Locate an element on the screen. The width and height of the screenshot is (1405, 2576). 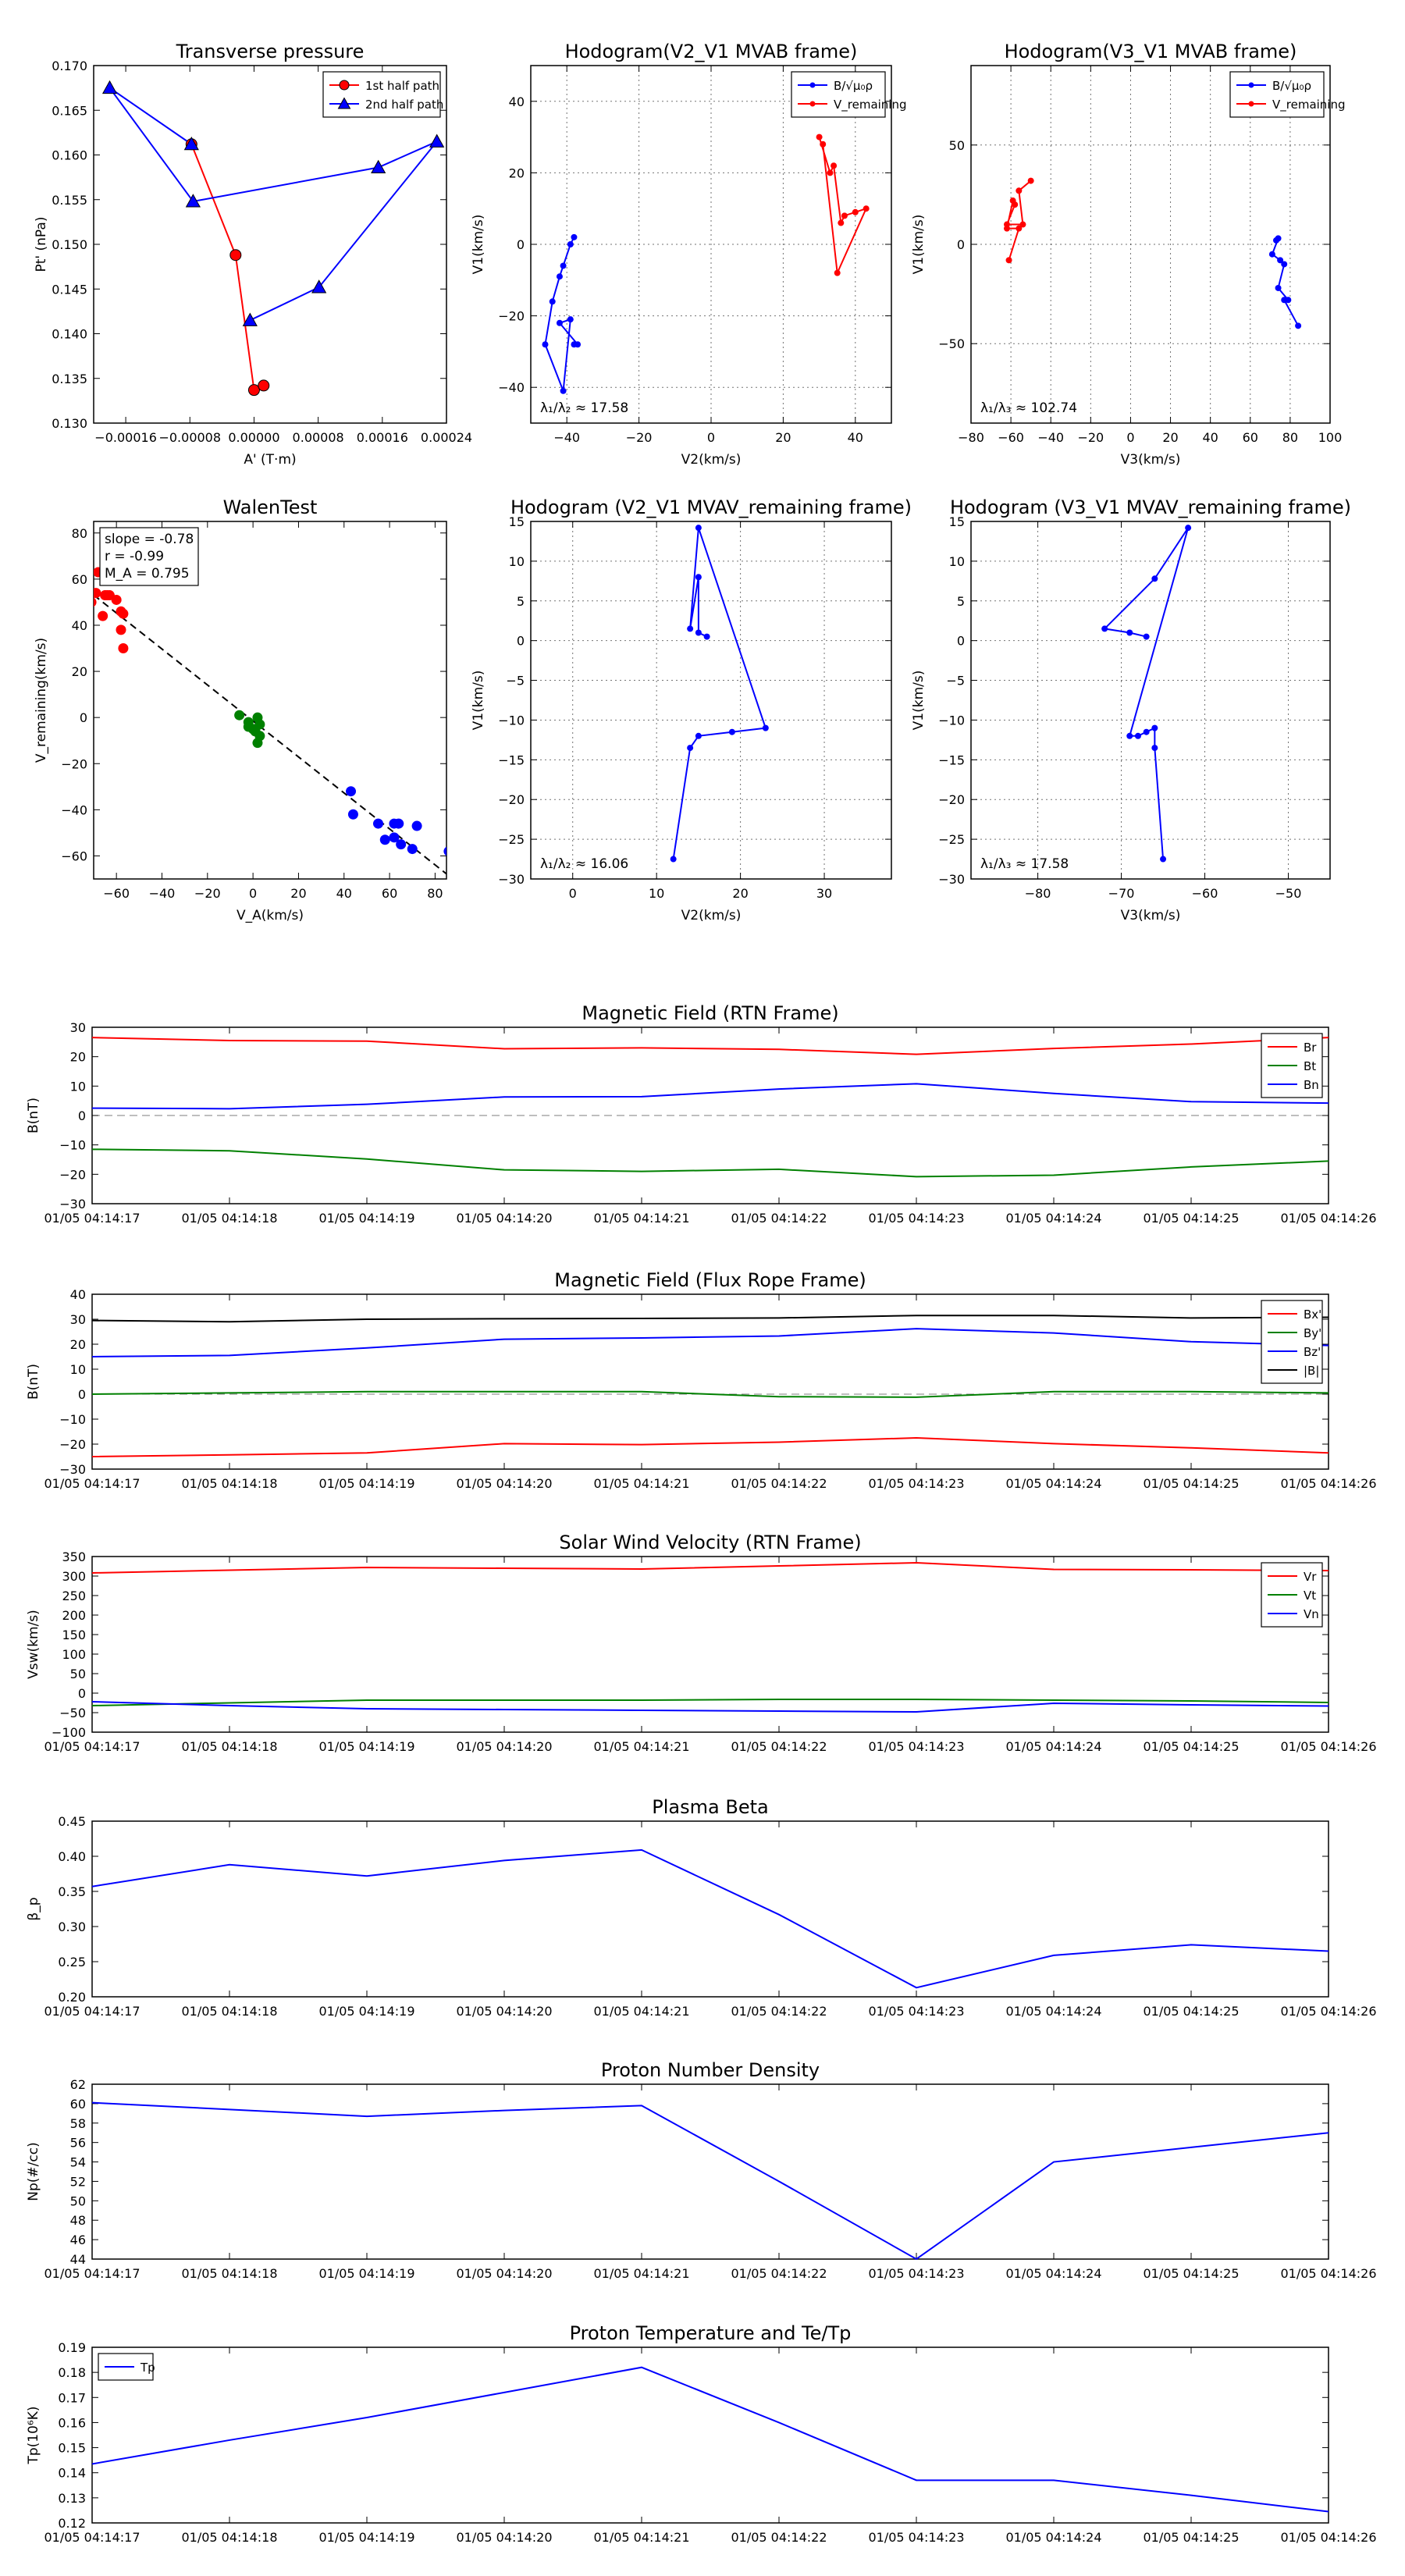
y-tick-label: 0.30 is located at coordinates (72, 1927).